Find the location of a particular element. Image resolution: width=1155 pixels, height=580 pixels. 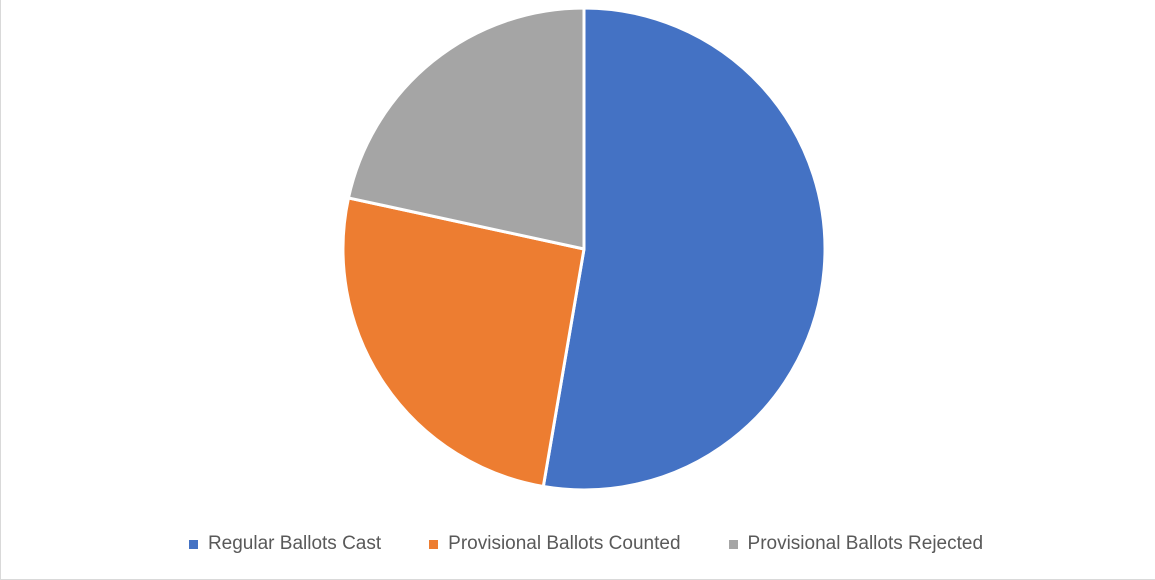

legend-item-provisional-rejected: Provisional Ballots Rejected is located at coordinates (856, 544).